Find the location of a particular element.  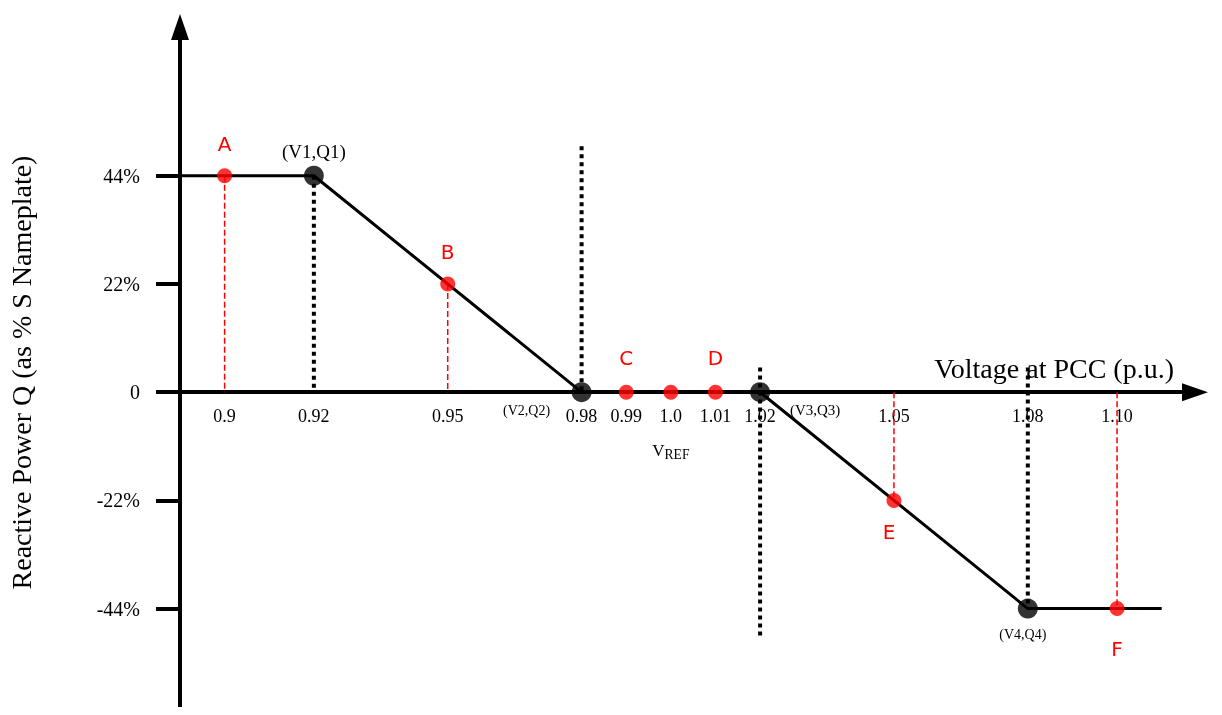

annotation: E is located at coordinates (889, 532).